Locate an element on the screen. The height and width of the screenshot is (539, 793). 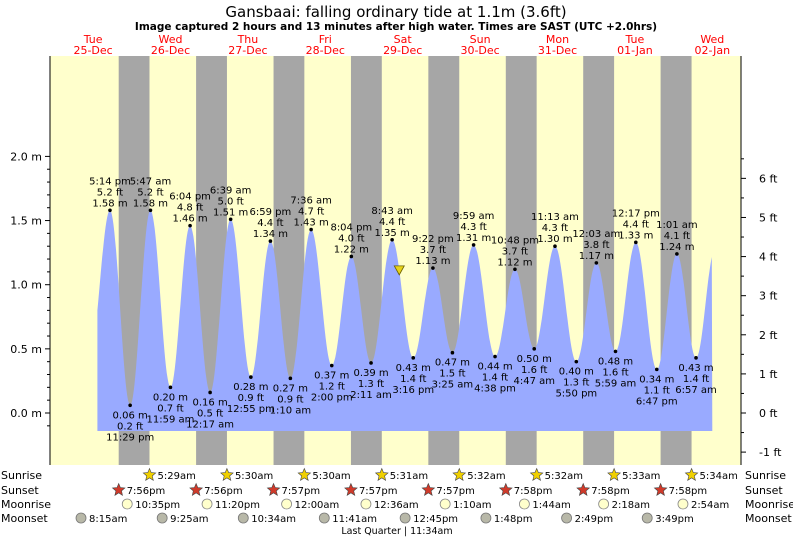
tide-time-label: 12:17 pm is located at coordinates (636, 213).